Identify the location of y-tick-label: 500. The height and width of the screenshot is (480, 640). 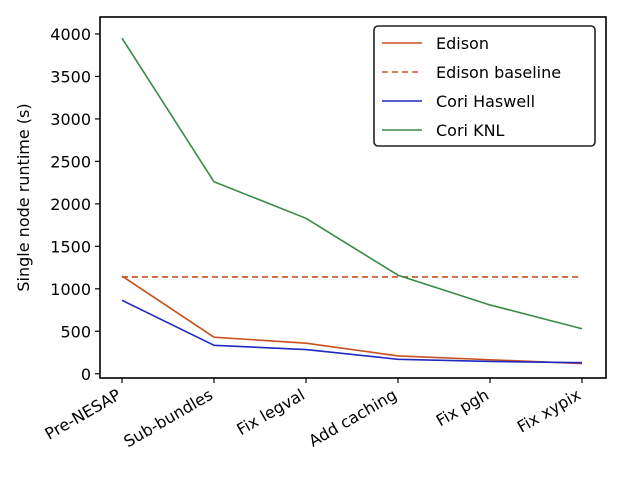
(75, 331).